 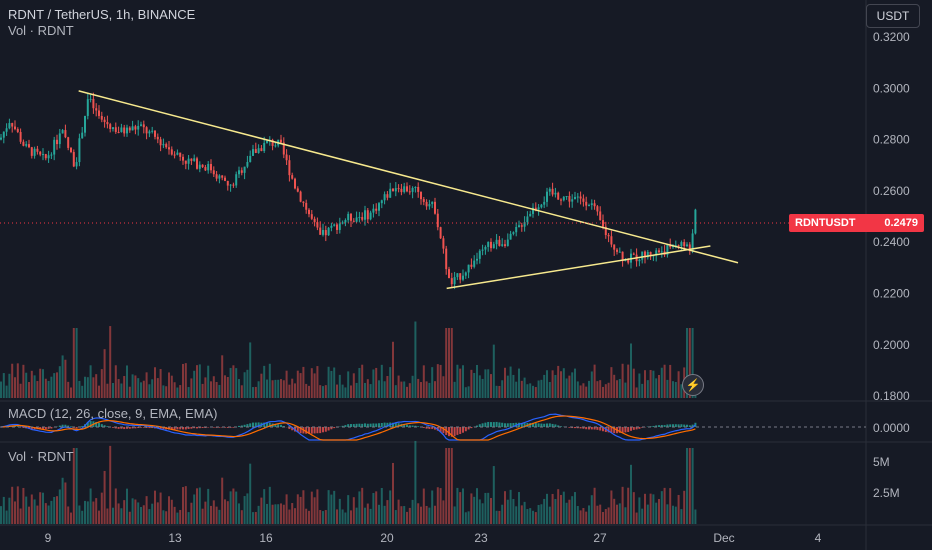 What do you see at coordinates (578, 267) in the screenshot?
I see `trendline-lower` at bounding box center [578, 267].